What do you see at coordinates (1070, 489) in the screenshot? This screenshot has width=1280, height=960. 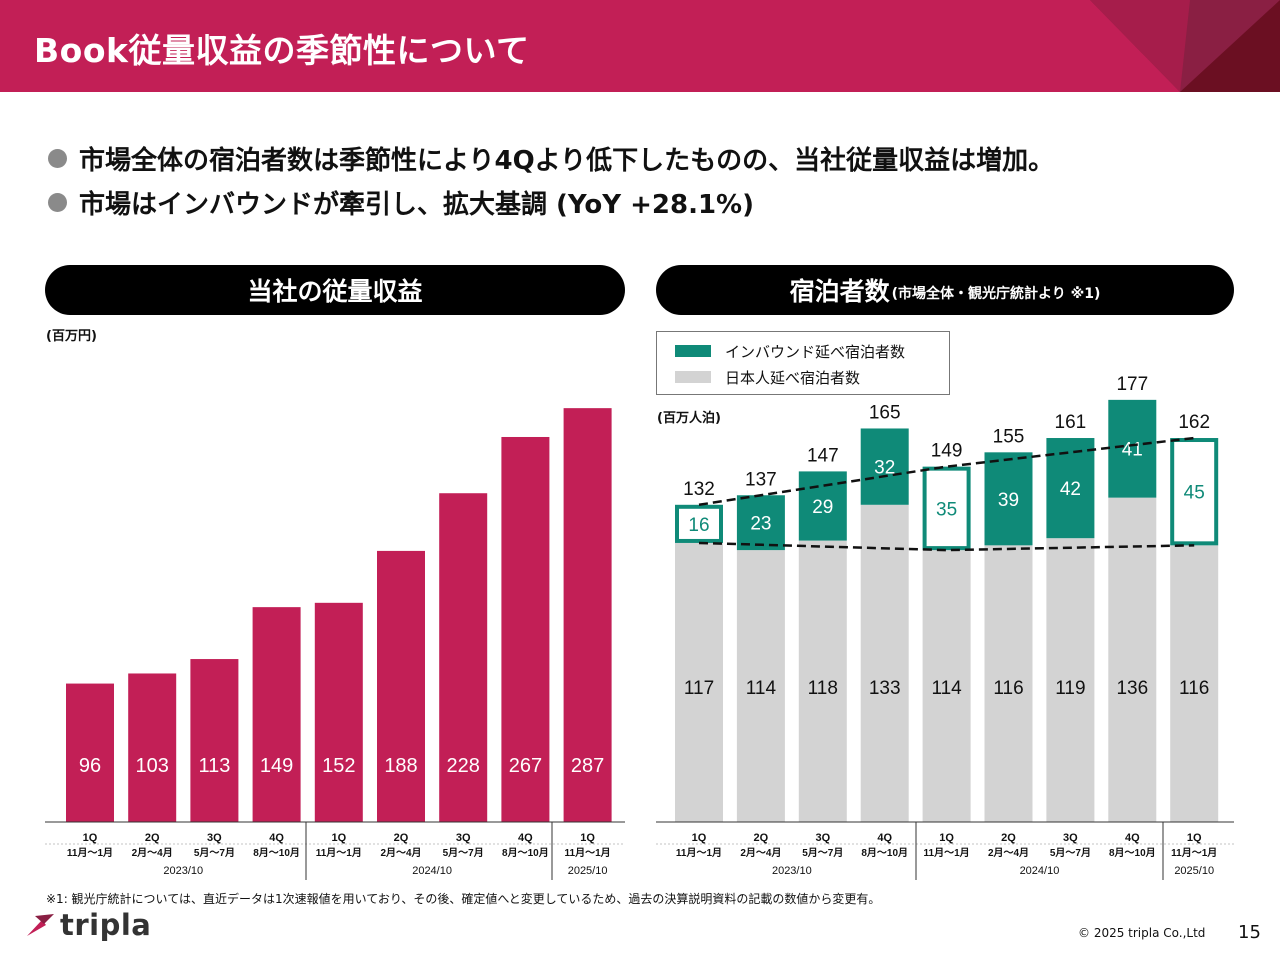 I see `inbound-data-label: 42` at bounding box center [1070, 489].